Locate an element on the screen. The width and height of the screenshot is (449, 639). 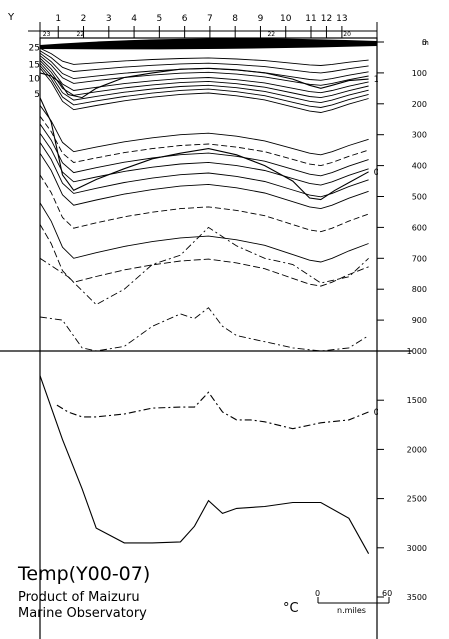
isotherm-label: 0.5 is located at coordinates (381, 173).